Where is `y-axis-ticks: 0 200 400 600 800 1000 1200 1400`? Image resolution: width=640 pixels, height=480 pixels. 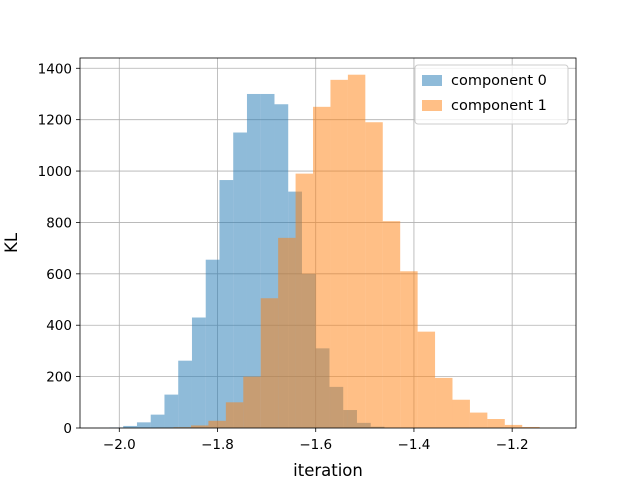 y-axis-ticks: 0 200 400 600 800 1000 1200 1400 is located at coordinates (59, 249).